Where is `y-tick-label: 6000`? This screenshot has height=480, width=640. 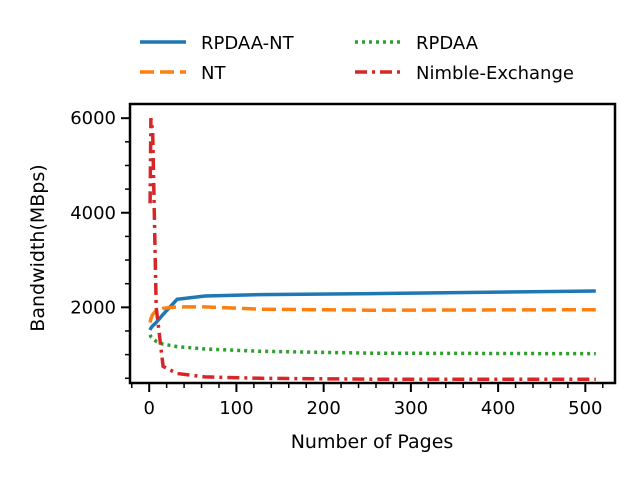
y-tick-label: 6000 is located at coordinates (93, 118).